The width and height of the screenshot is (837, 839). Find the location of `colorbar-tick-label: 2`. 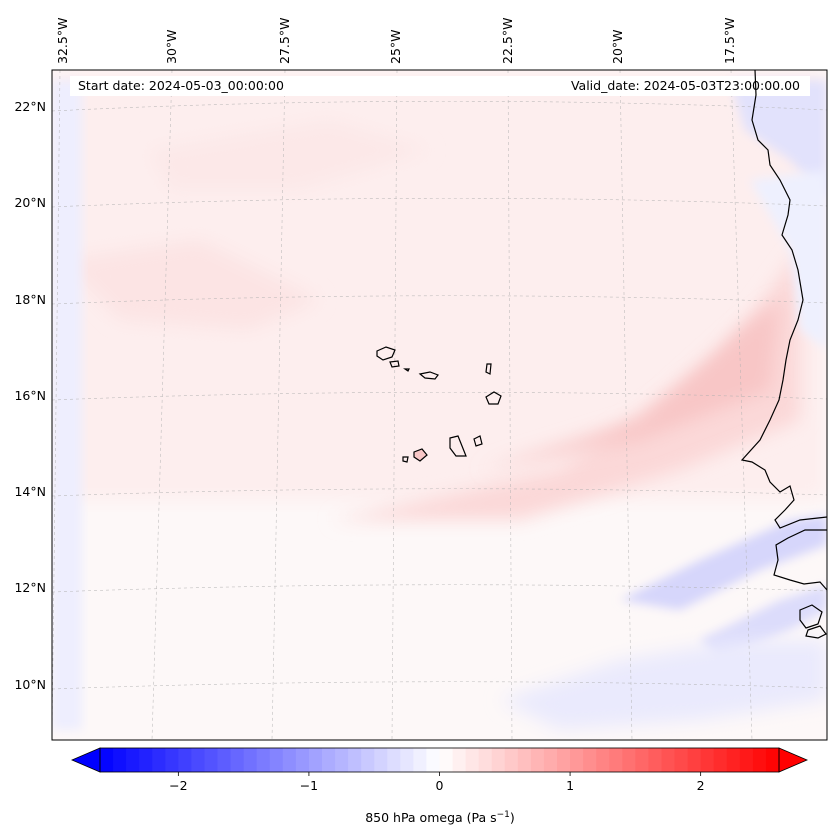

colorbar-tick-label: 2 is located at coordinates (701, 785).